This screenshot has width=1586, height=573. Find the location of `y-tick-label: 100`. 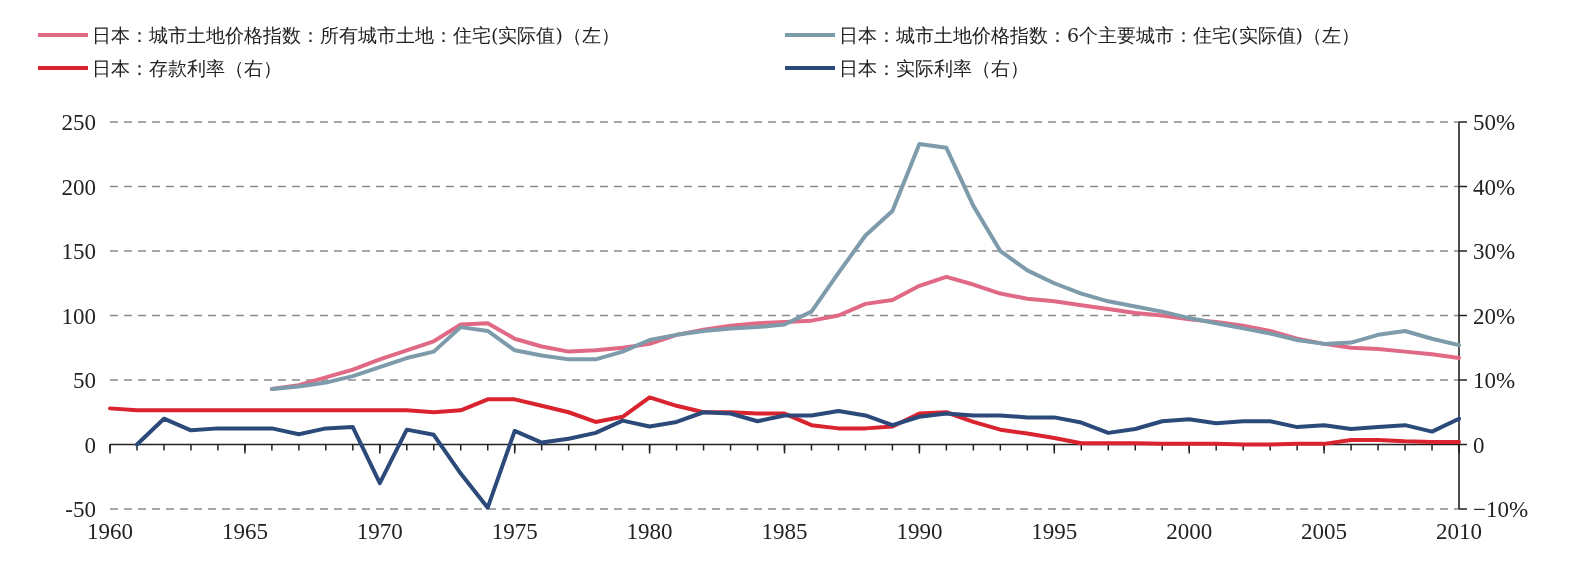

y-tick-label: 100 is located at coordinates (78, 316).